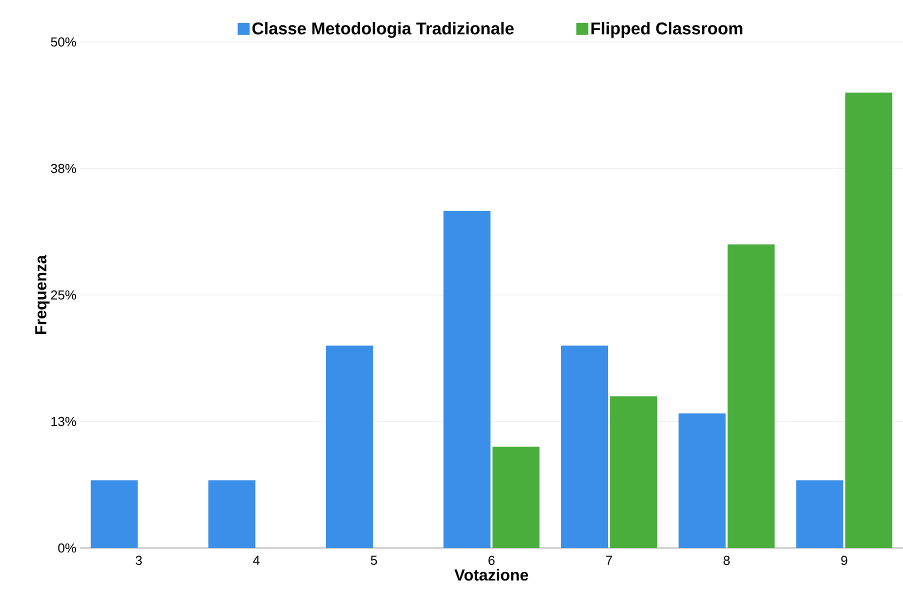 The image size is (903, 598). I want to click on y-tick-label: 0%, so click(67, 548).